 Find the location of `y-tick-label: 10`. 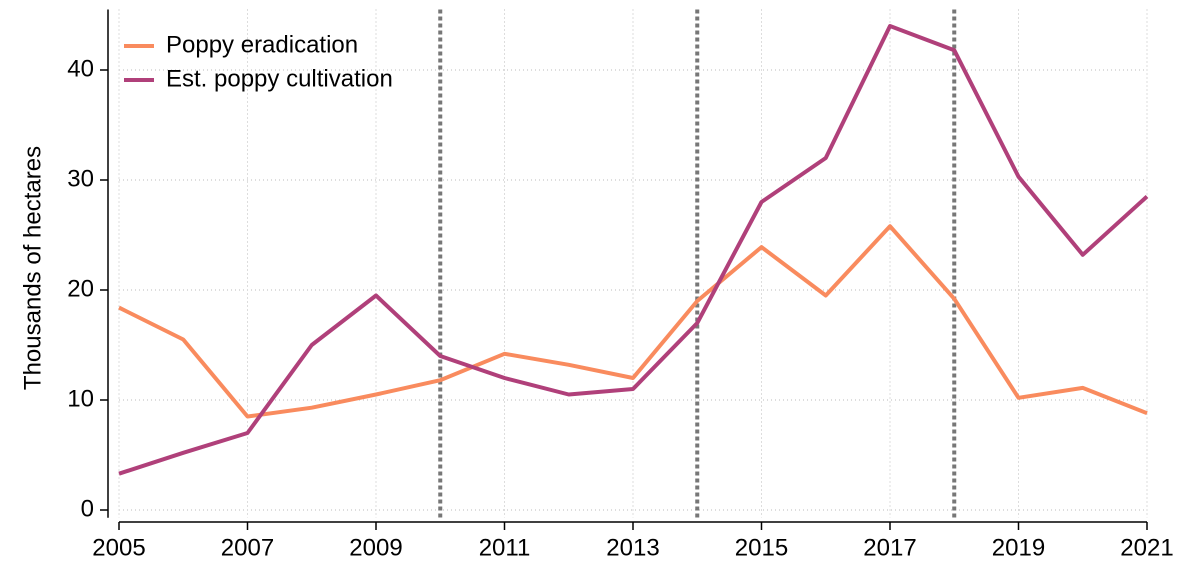

y-tick-label: 10 is located at coordinates (80, 398).